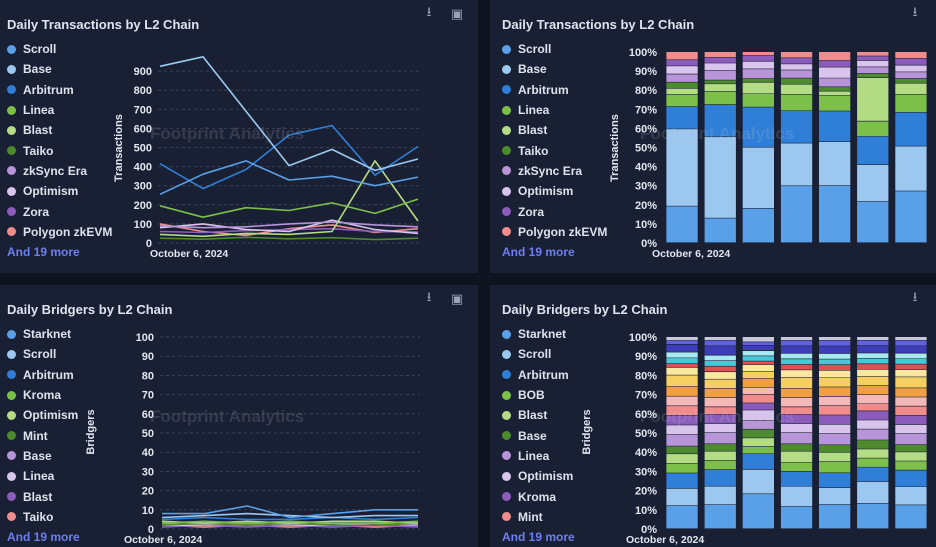 Image resolution: width=936 pixels, height=547 pixels. I want to click on legend-label: Linea, so click(534, 110).